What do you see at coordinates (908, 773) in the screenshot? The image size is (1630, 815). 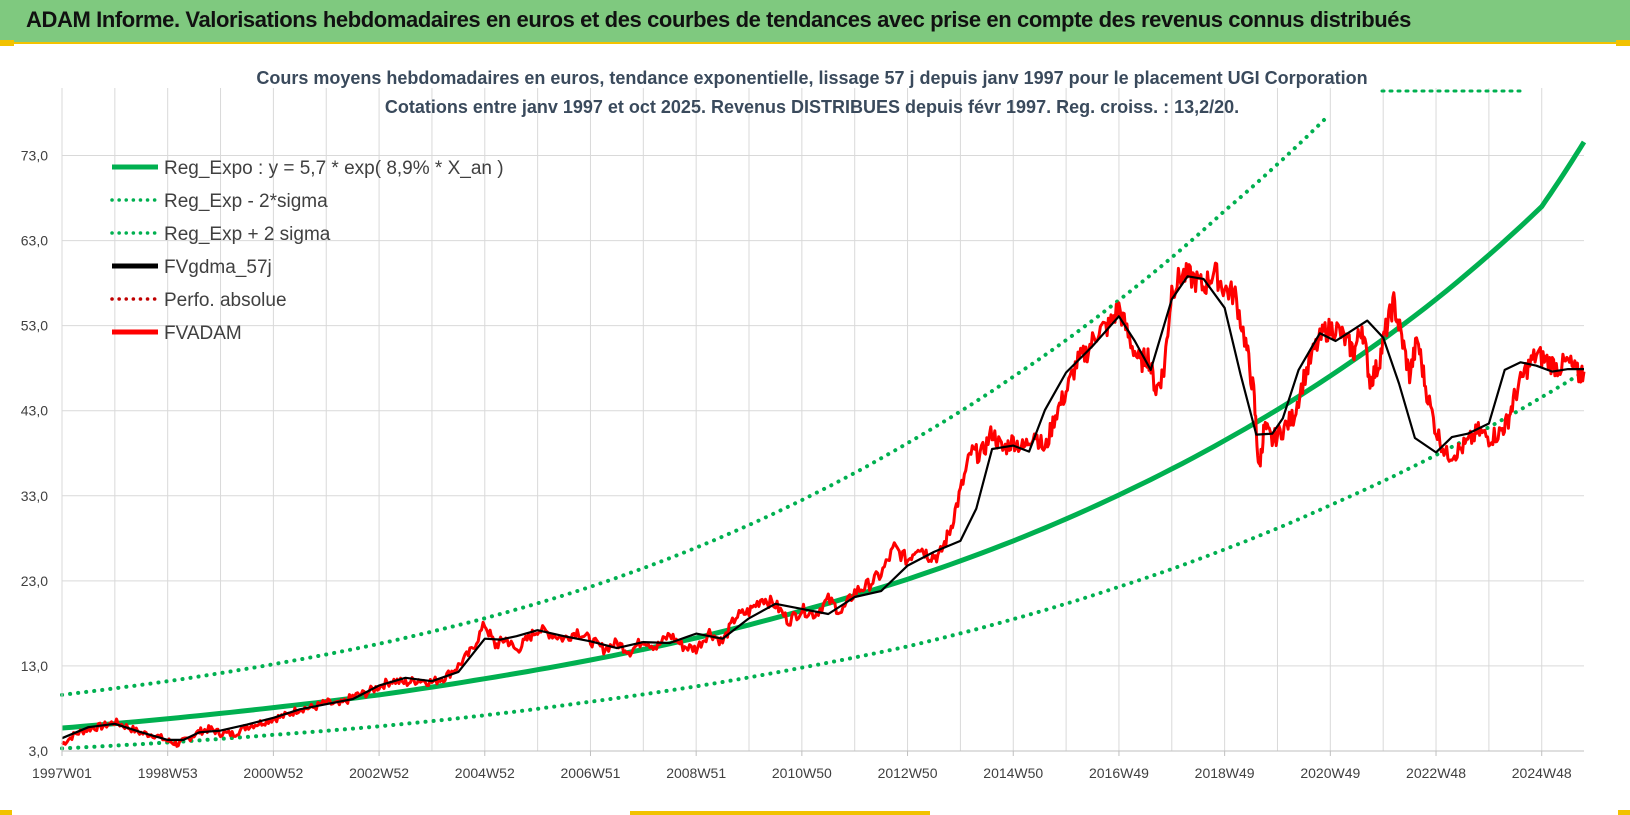 I see `x-tick-label: 2012W50` at bounding box center [908, 773].